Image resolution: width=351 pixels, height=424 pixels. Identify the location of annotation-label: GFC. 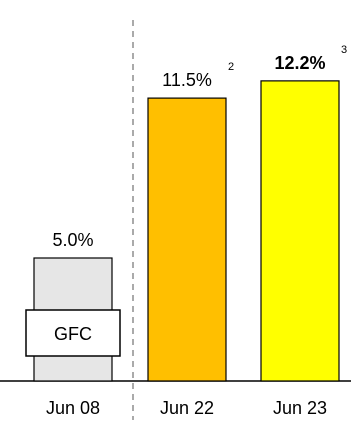
(73, 334).